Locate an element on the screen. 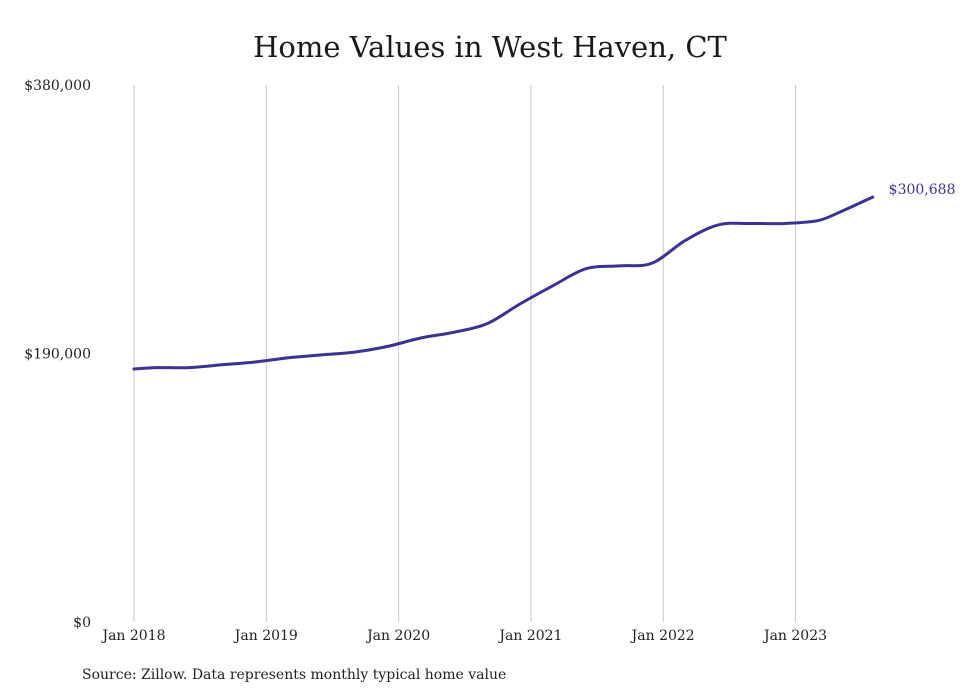  x-tick-label: Jan 2019 is located at coordinates (265, 636).